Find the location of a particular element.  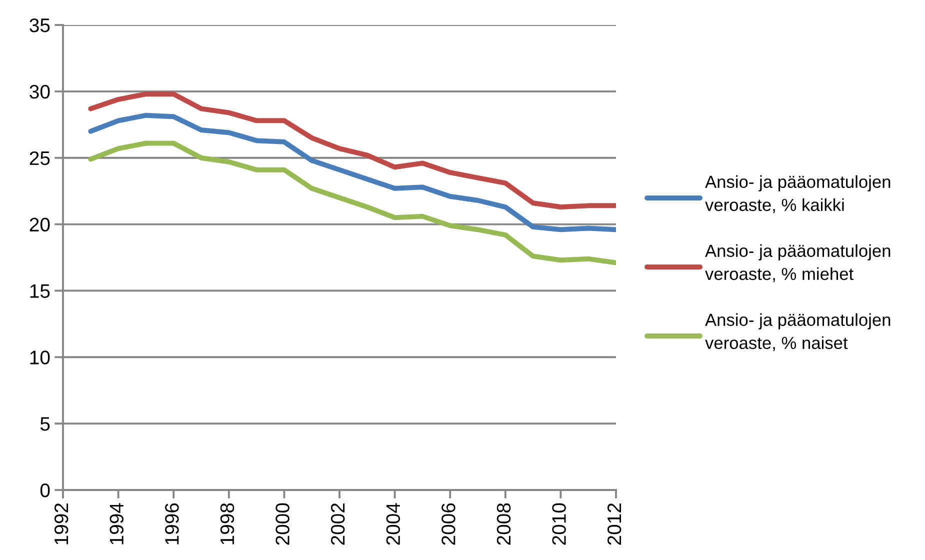

y-tick-label: 0 is located at coordinates (45, 490).